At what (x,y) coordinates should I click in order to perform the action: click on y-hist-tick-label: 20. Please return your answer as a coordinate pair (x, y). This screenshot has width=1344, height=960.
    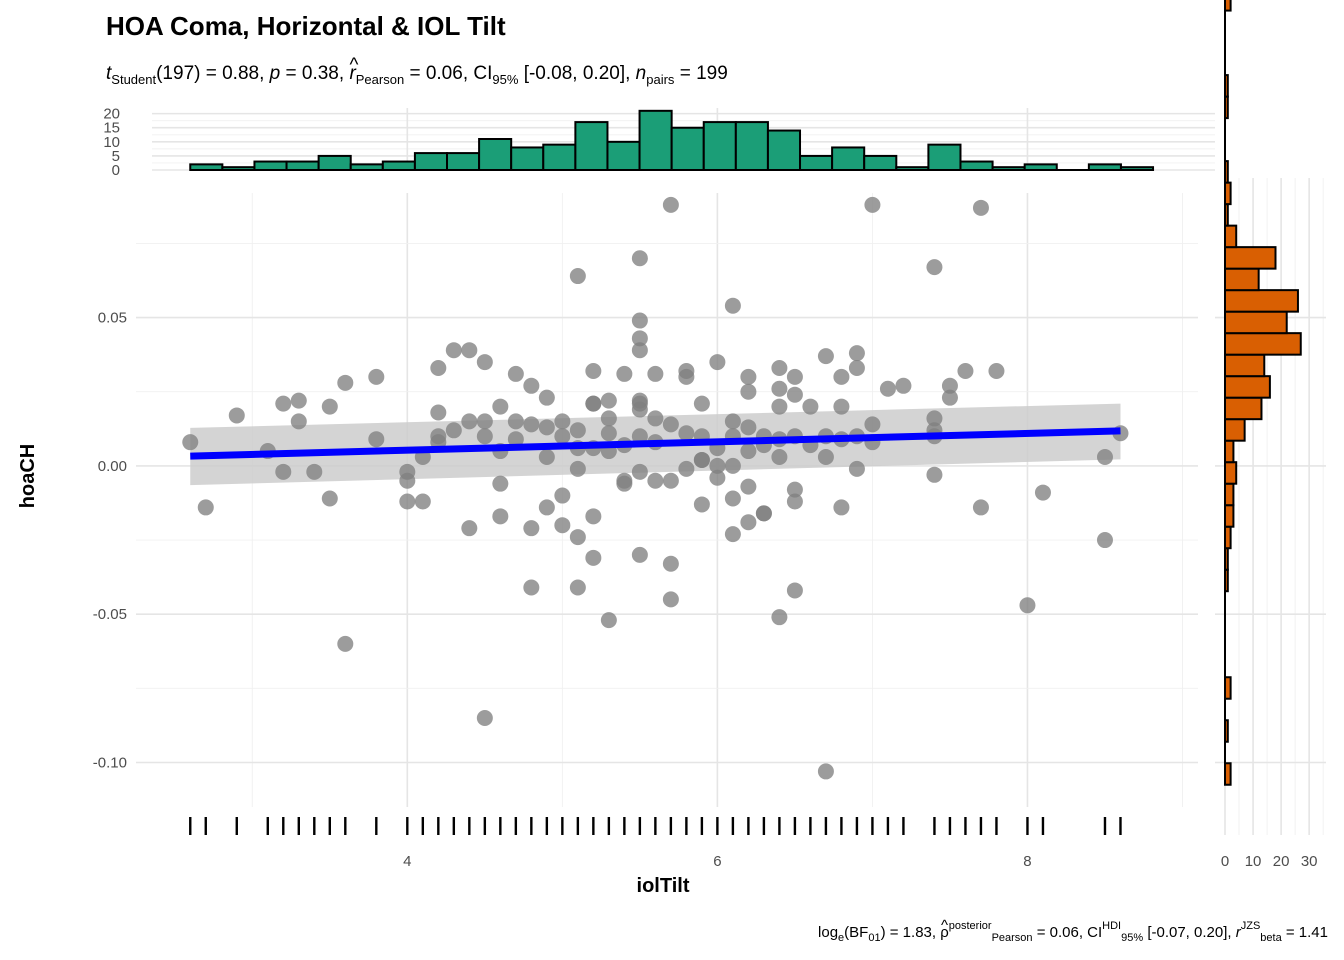
    Looking at the image, I should click on (1281, 861).